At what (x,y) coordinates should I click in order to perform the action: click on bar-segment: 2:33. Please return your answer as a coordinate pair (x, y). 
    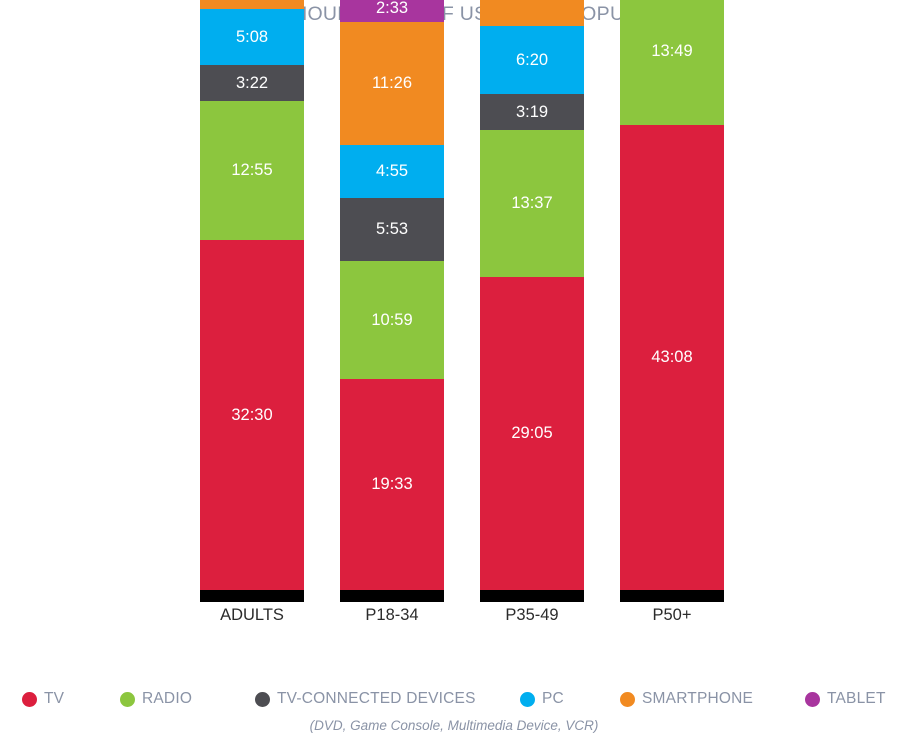
    Looking at the image, I should click on (392, 11).